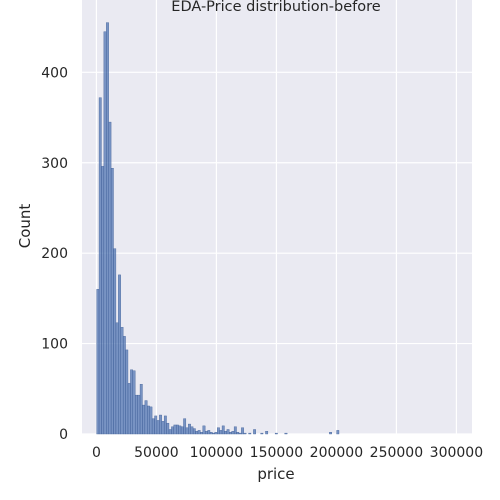 The height and width of the screenshot is (500, 500). Describe the element at coordinates (54, 73) in the screenshot. I see `y-tick-label: 400` at that location.